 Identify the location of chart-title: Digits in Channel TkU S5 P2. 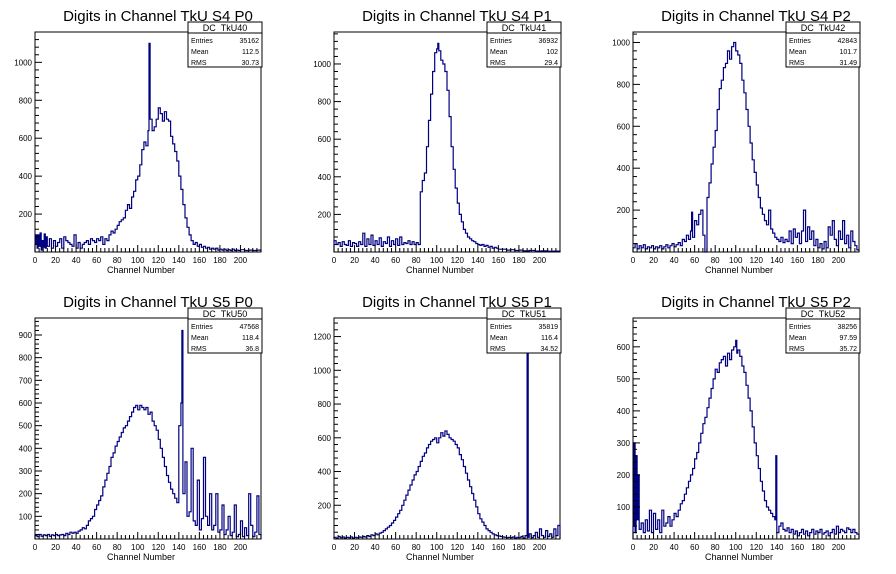
(756, 302).